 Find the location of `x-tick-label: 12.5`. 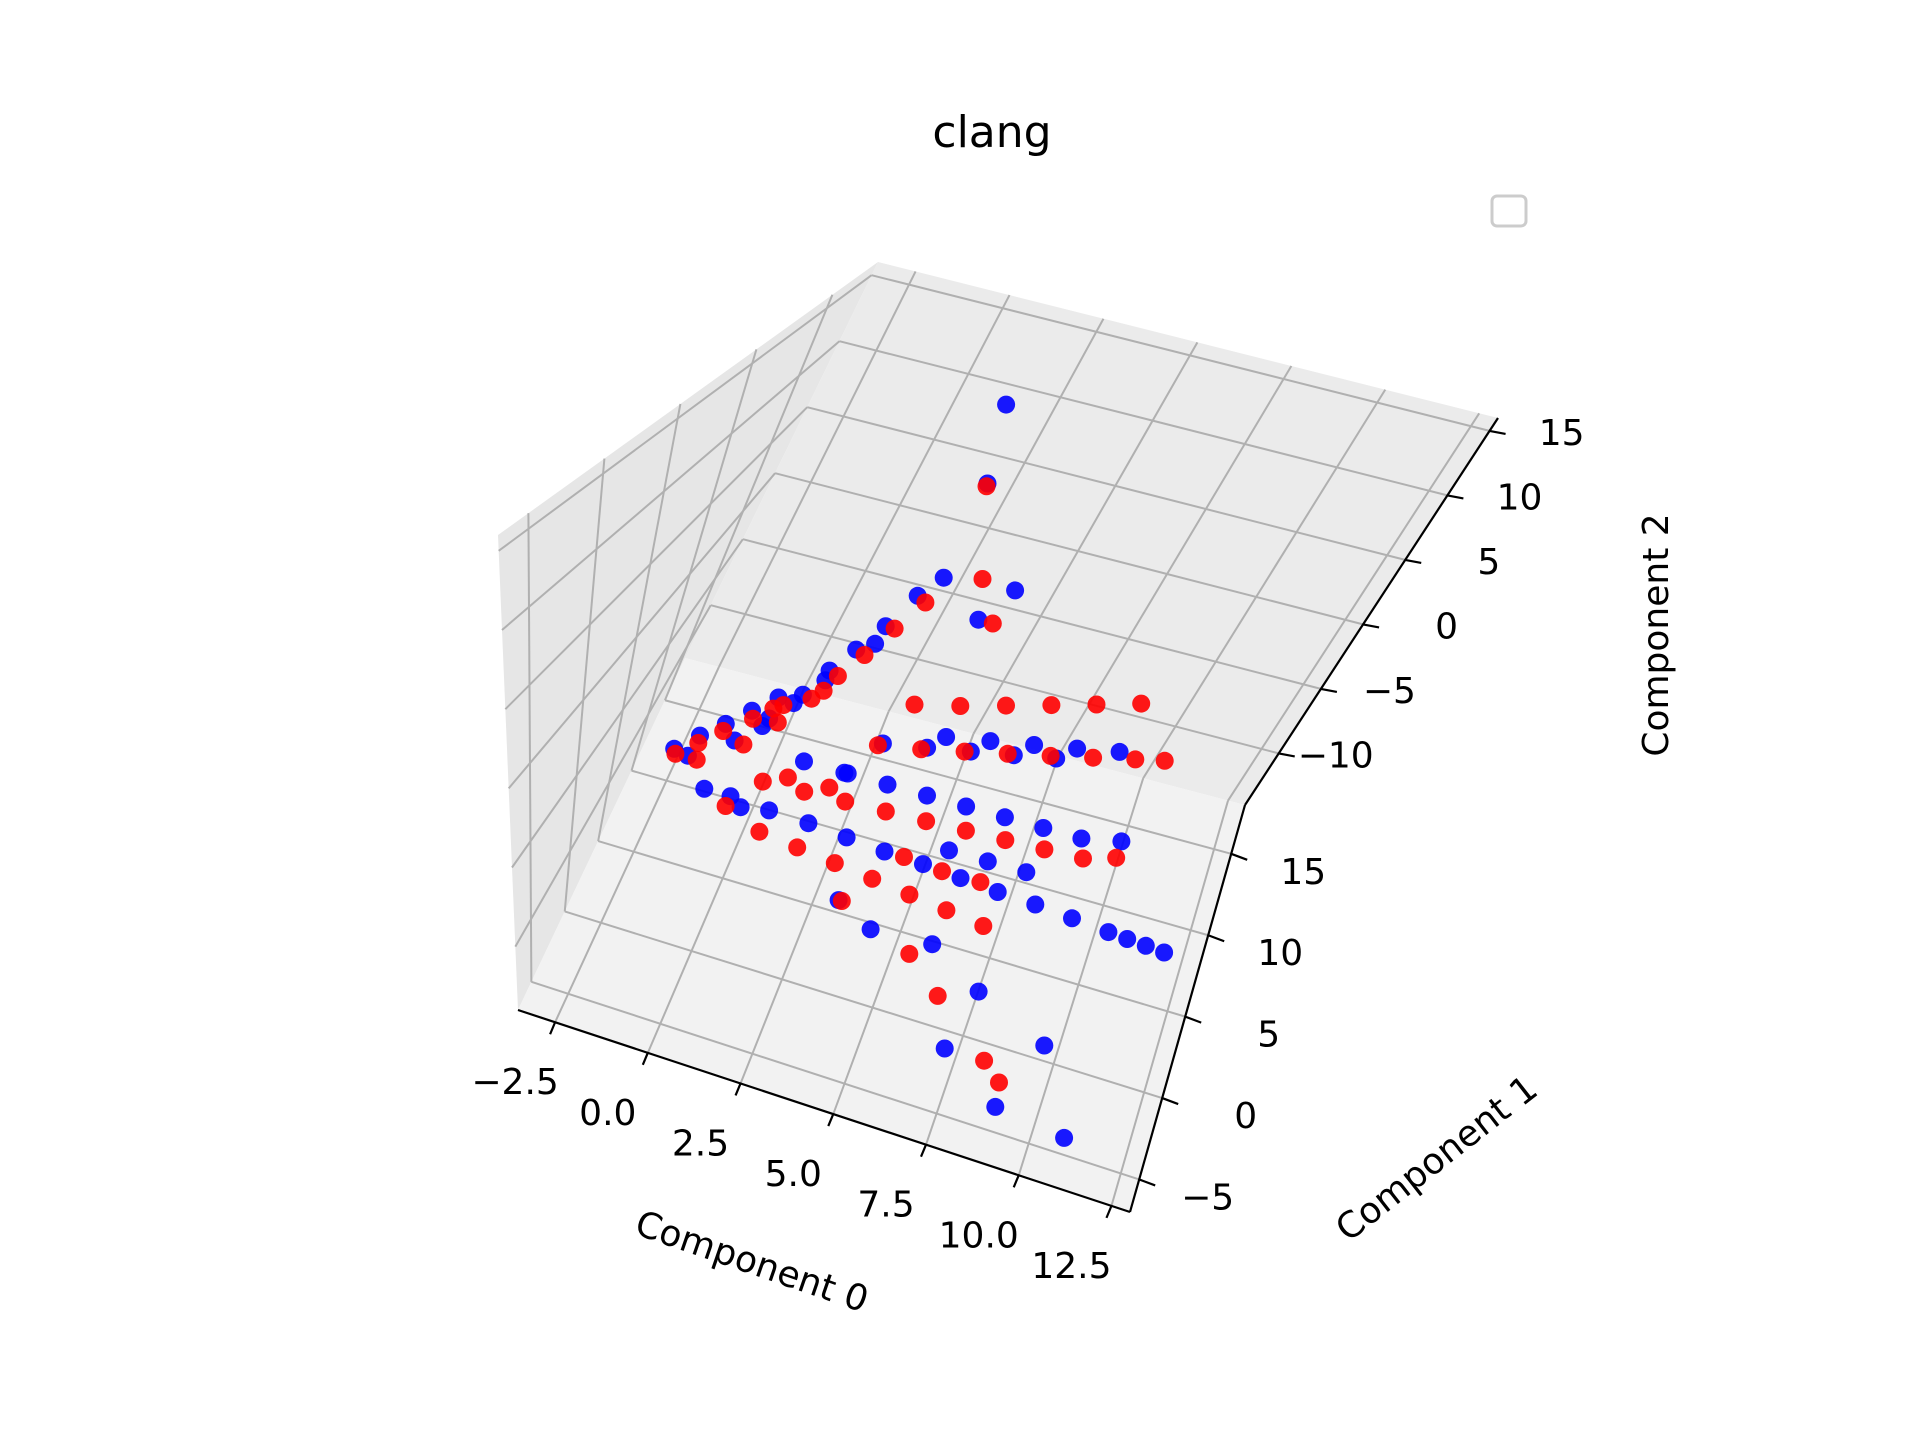

x-tick-label: 12.5 is located at coordinates (1071, 1266).